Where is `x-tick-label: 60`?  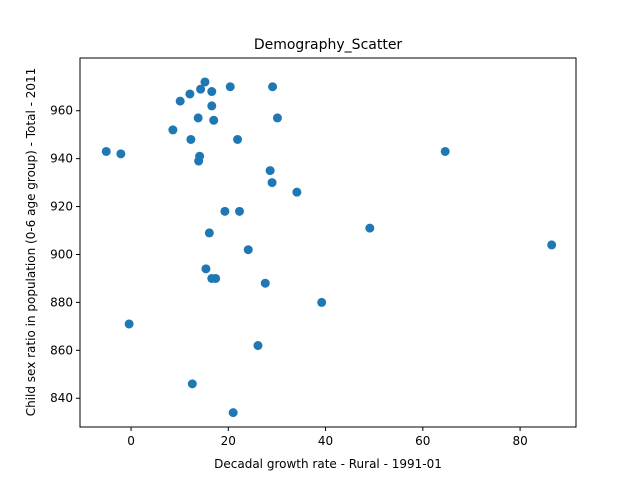
x-tick-label: 60 is located at coordinates (422, 441).